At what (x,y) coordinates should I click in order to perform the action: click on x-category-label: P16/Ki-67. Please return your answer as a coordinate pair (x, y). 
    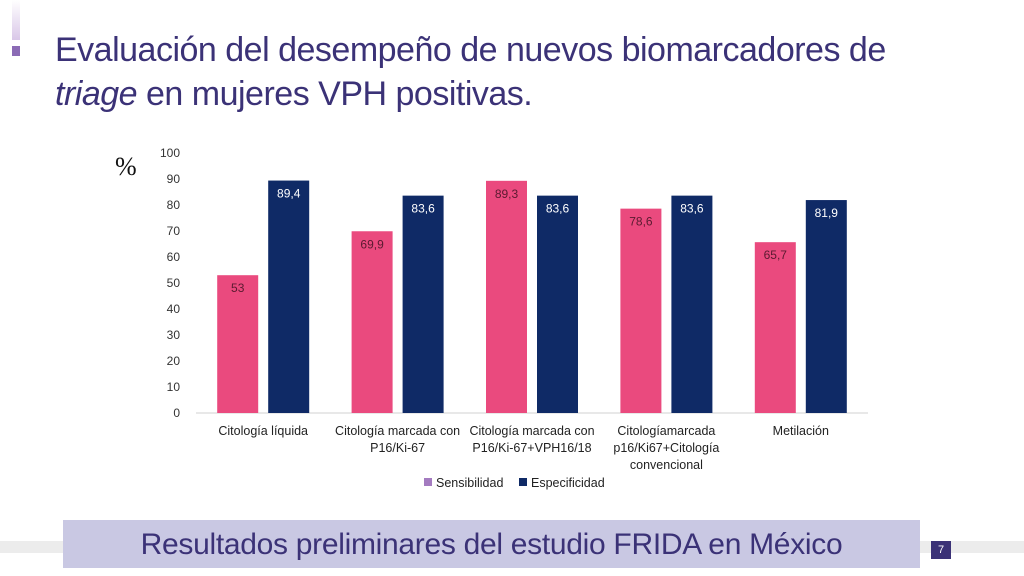
    Looking at the image, I should click on (397, 448).